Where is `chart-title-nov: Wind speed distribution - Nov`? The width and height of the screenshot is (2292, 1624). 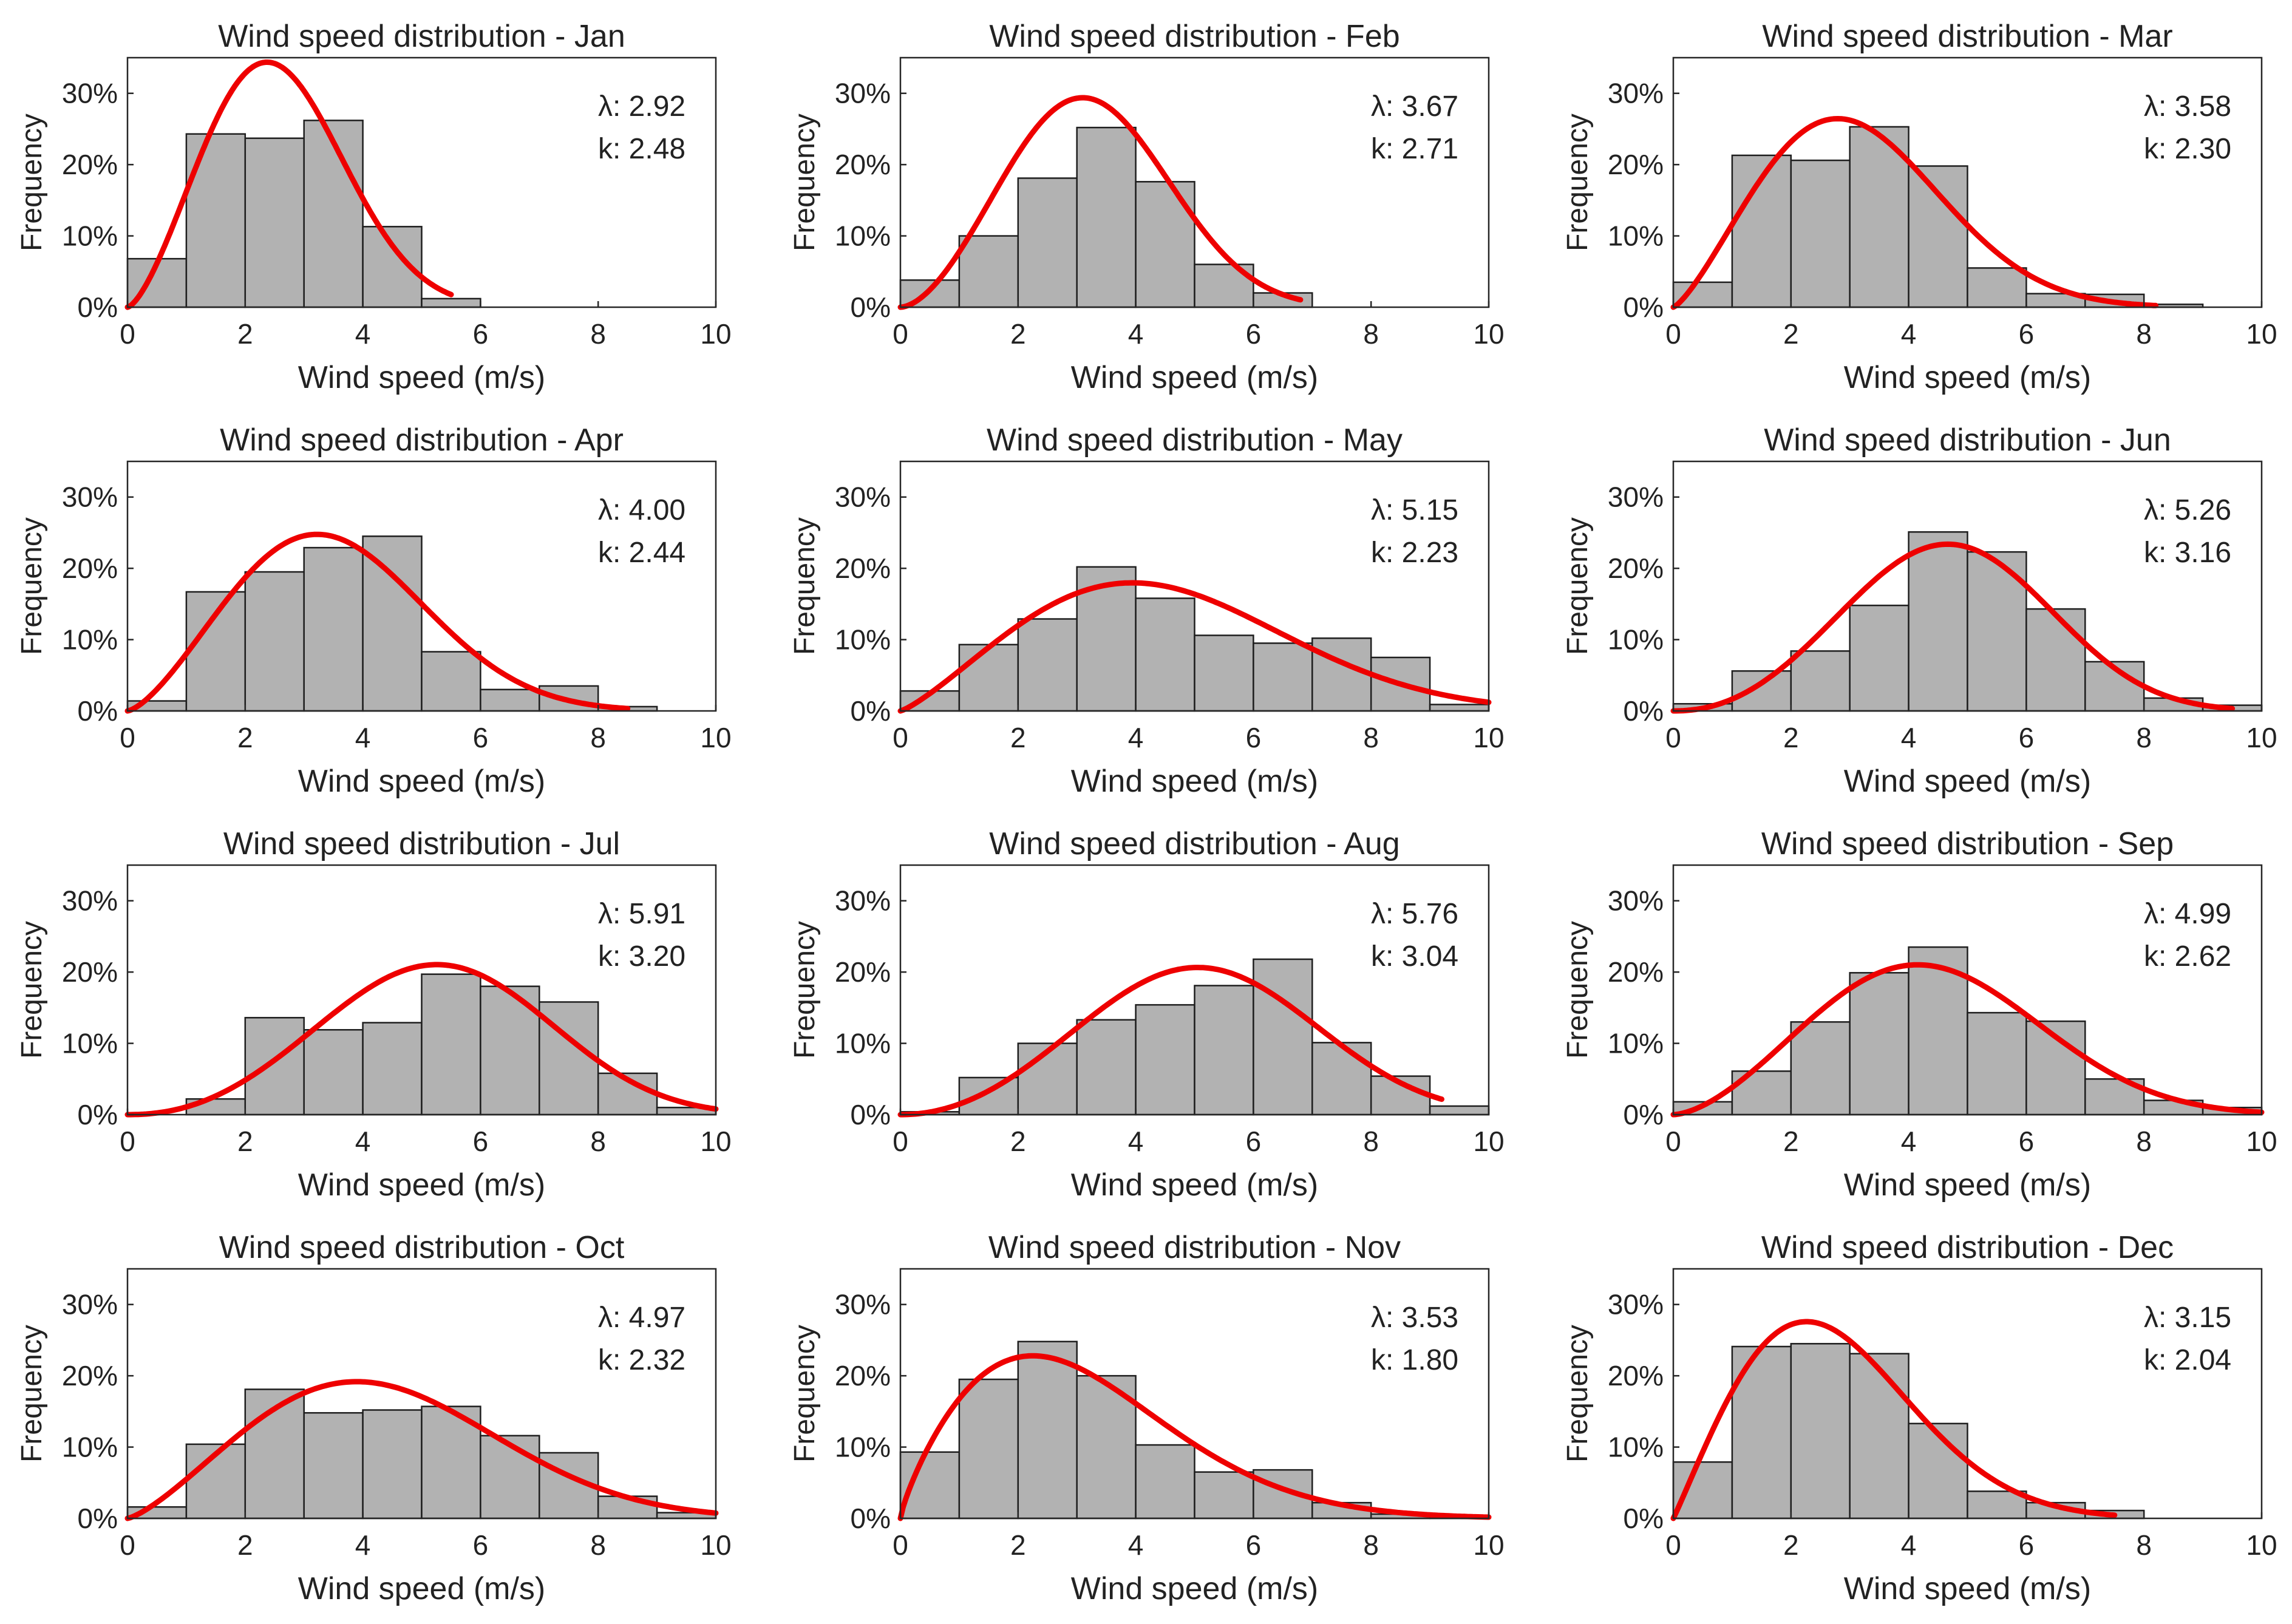 chart-title-nov: Wind speed distribution - Nov is located at coordinates (1194, 1247).